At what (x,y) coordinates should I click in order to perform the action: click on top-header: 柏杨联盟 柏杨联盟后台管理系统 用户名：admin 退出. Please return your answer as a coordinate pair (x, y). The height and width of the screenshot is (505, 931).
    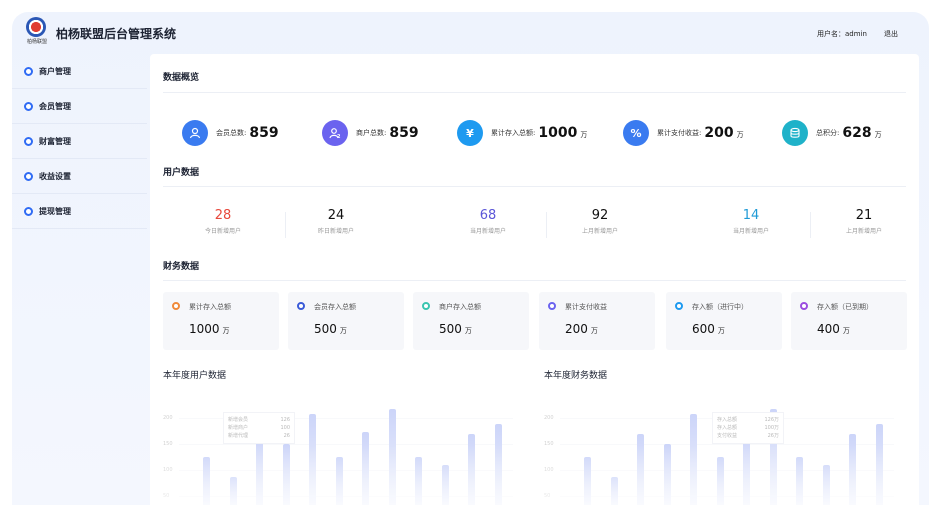
    Looking at the image, I should click on (470, 33).